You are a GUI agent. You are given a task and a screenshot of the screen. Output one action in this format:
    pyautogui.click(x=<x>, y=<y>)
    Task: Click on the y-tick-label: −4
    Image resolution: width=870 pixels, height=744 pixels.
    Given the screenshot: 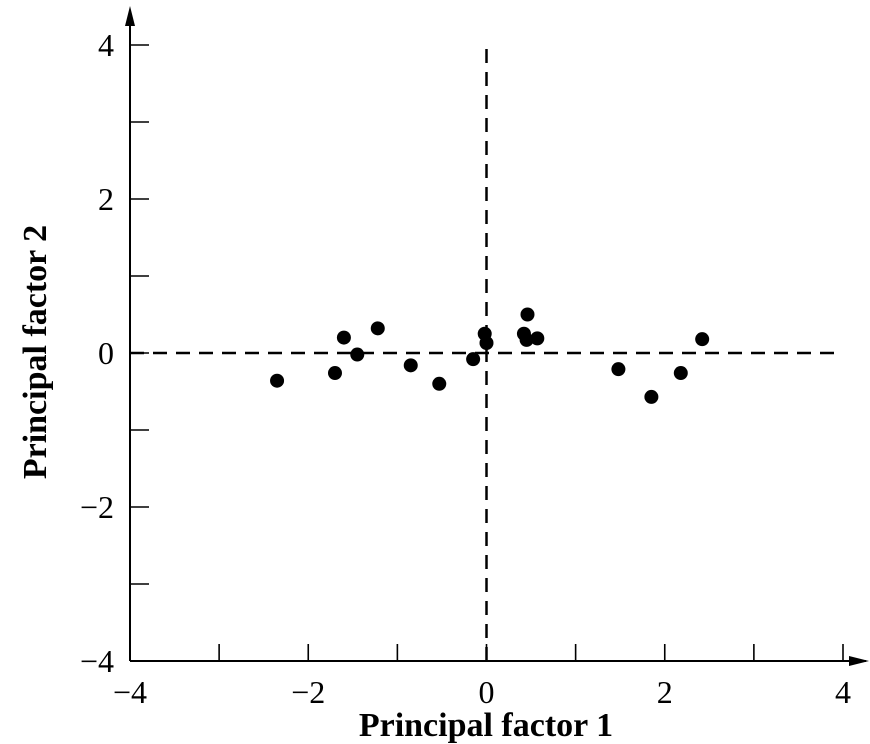 What is the action you would take?
    pyautogui.click(x=97, y=661)
    